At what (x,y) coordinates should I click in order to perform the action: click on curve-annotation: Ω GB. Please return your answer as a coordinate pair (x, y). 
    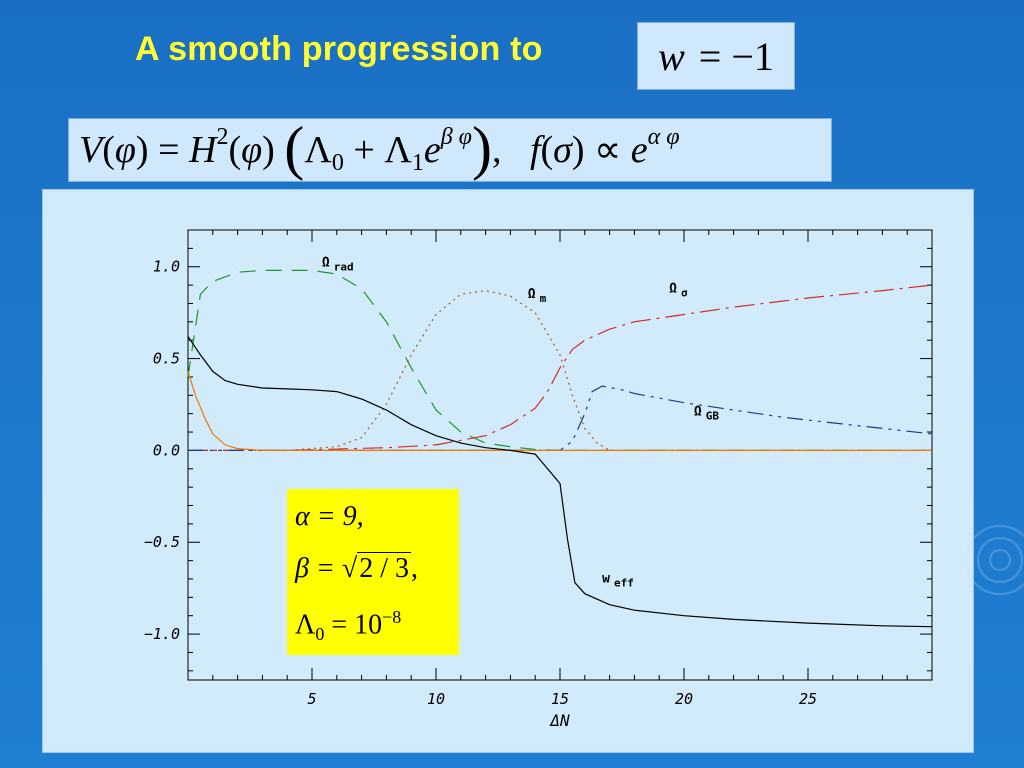
    Looking at the image, I should click on (706, 414).